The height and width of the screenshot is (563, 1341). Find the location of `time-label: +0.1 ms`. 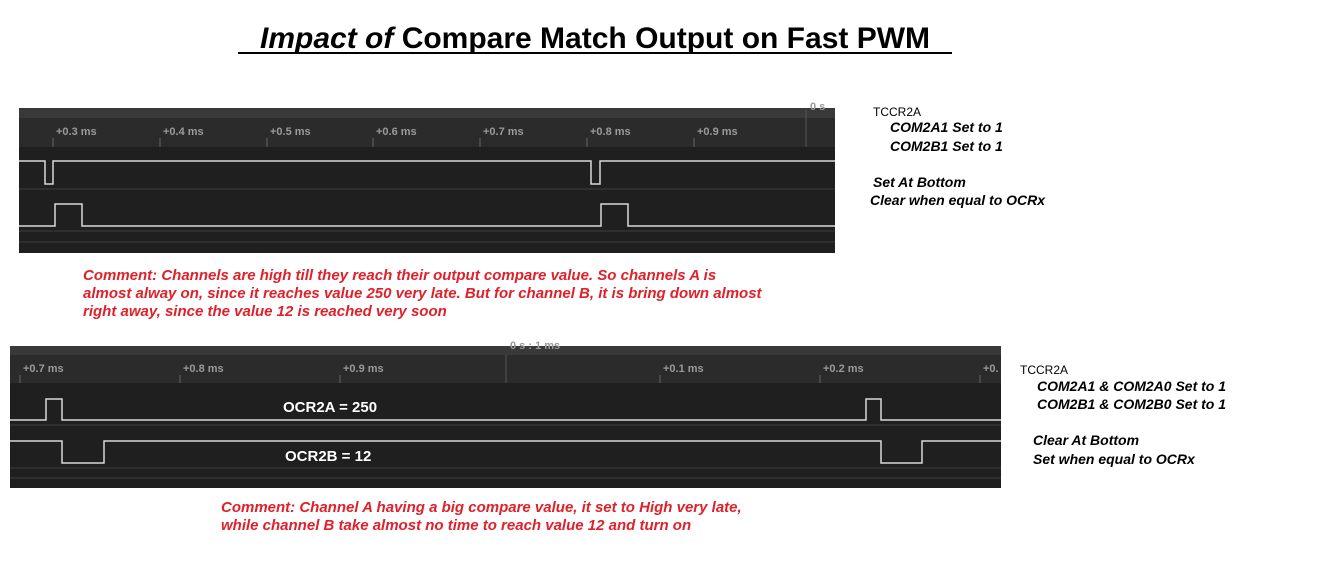

time-label: +0.1 ms is located at coordinates (683, 369).